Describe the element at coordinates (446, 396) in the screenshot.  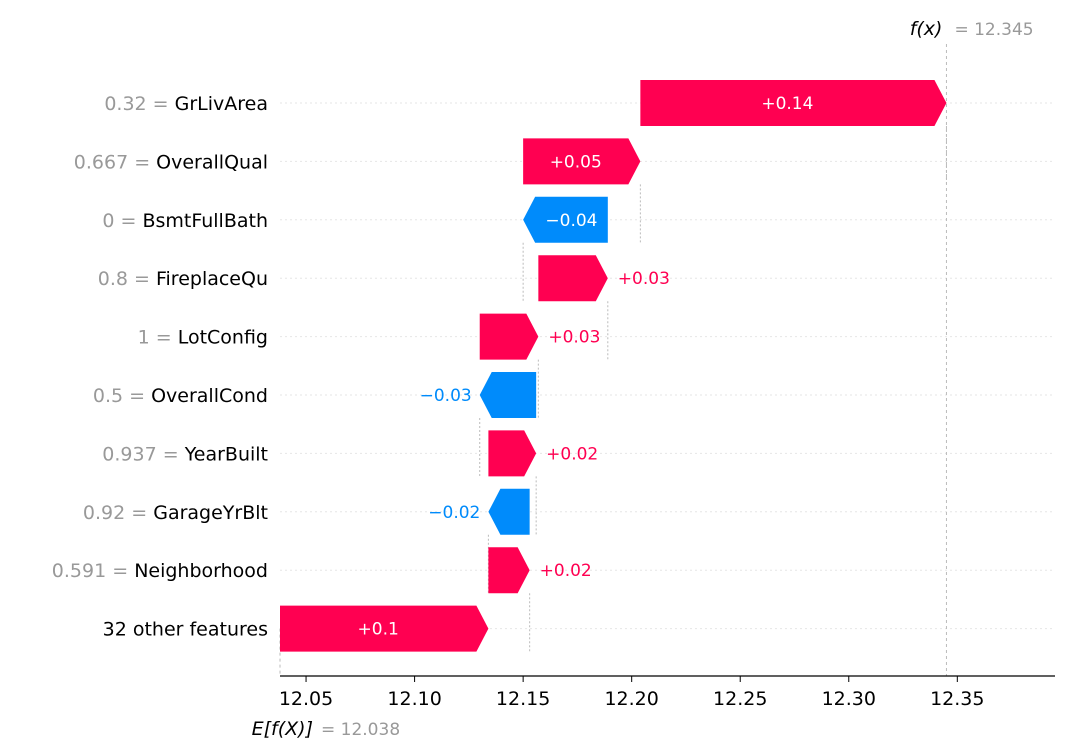
I see `contribution-label: −0.03` at that location.